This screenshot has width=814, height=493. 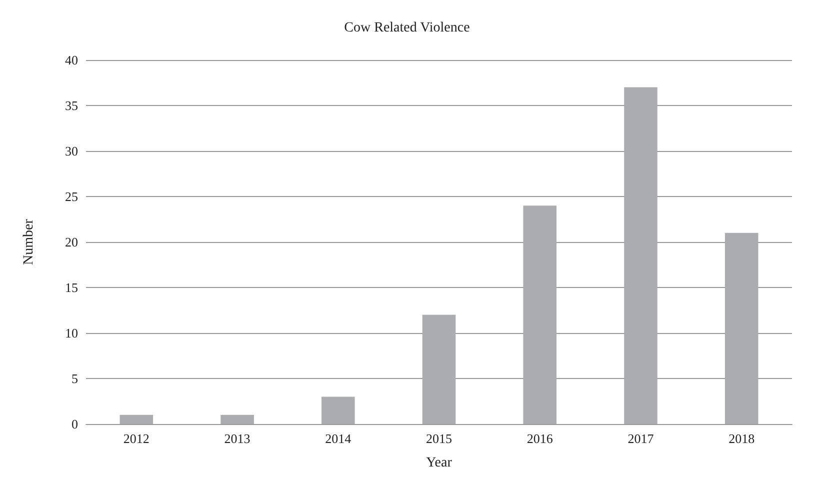 I want to click on y-tick-label: 15, so click(x=71, y=287).